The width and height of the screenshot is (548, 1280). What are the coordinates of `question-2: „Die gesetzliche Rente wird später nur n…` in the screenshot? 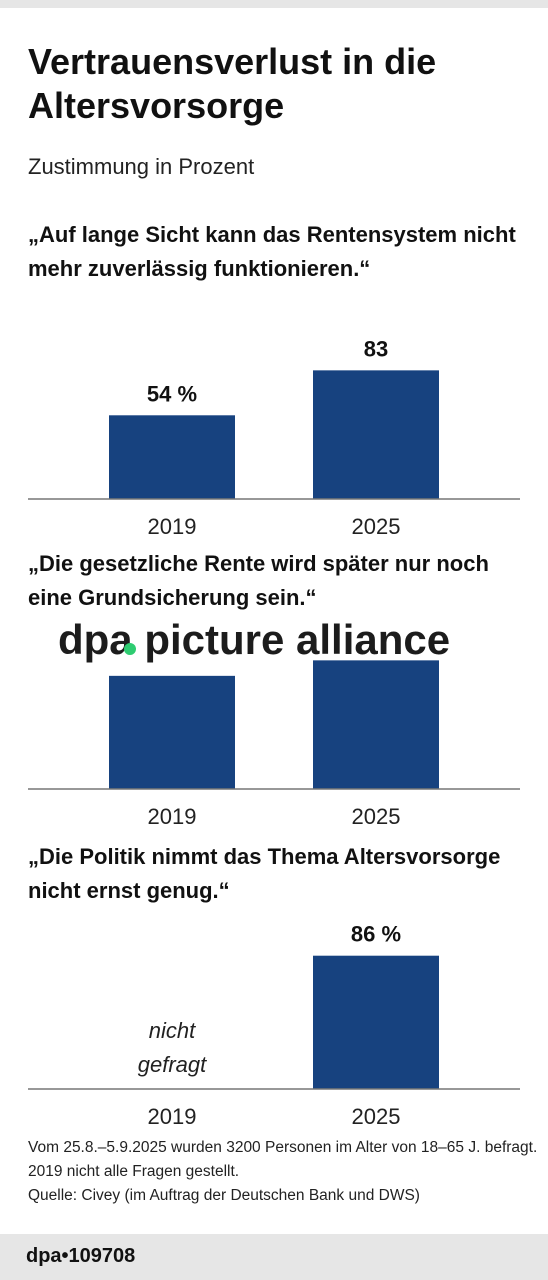 It's located at (258, 580).